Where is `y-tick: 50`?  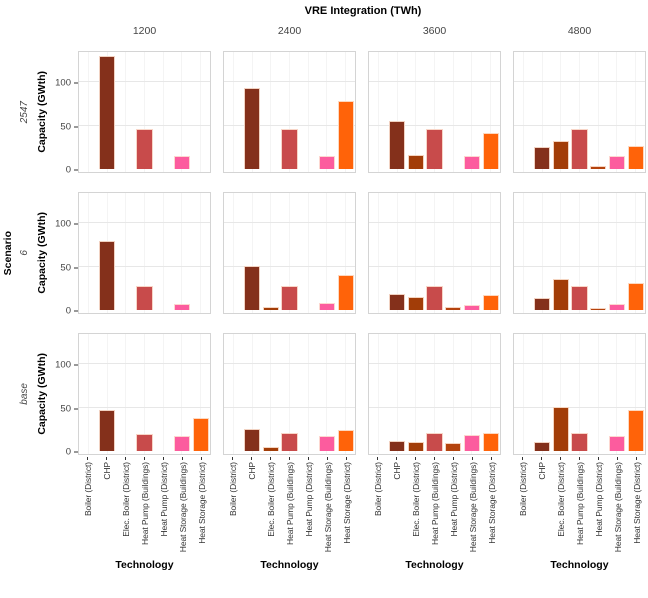 y-tick: 50 is located at coordinates (69, 267).